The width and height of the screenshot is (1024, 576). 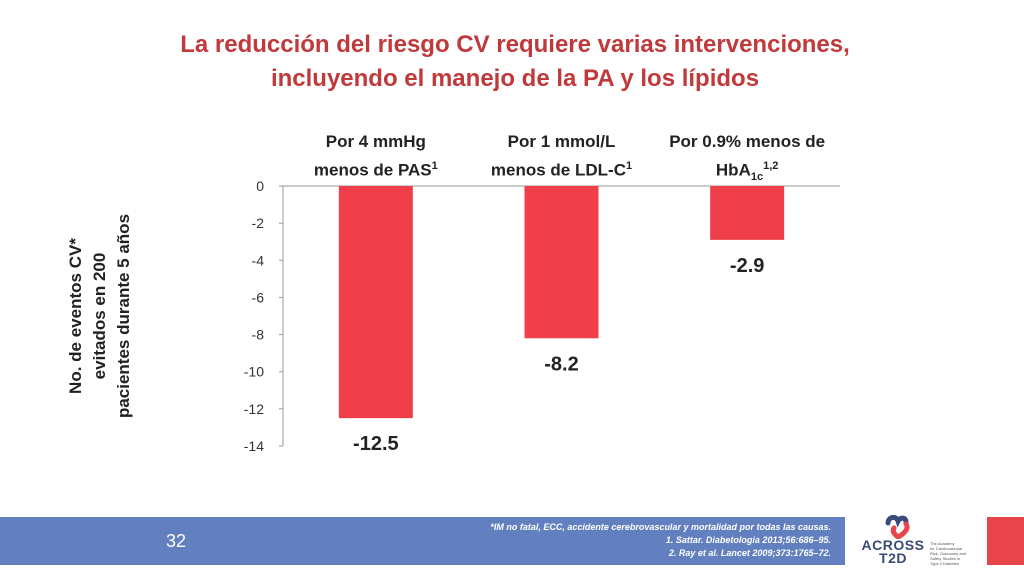 What do you see at coordinates (561, 364) in the screenshot?
I see `bar-value-label: -8.2` at bounding box center [561, 364].